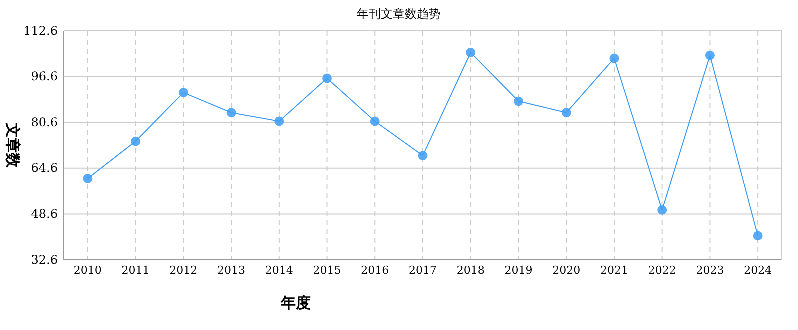 The width and height of the screenshot is (798, 330). What do you see at coordinates (470, 270) in the screenshot?
I see `x-tick-label: 2018` at bounding box center [470, 270].